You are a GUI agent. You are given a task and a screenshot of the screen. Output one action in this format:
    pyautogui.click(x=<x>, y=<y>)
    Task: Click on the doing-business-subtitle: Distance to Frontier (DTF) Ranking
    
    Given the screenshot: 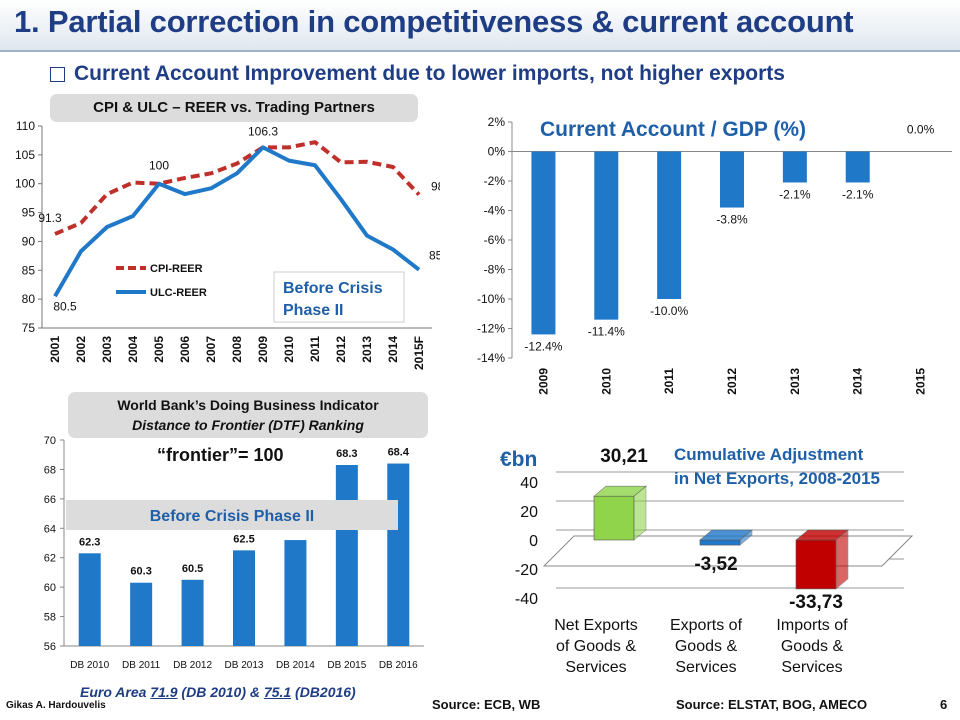 What is the action you would take?
    pyautogui.click(x=248, y=425)
    